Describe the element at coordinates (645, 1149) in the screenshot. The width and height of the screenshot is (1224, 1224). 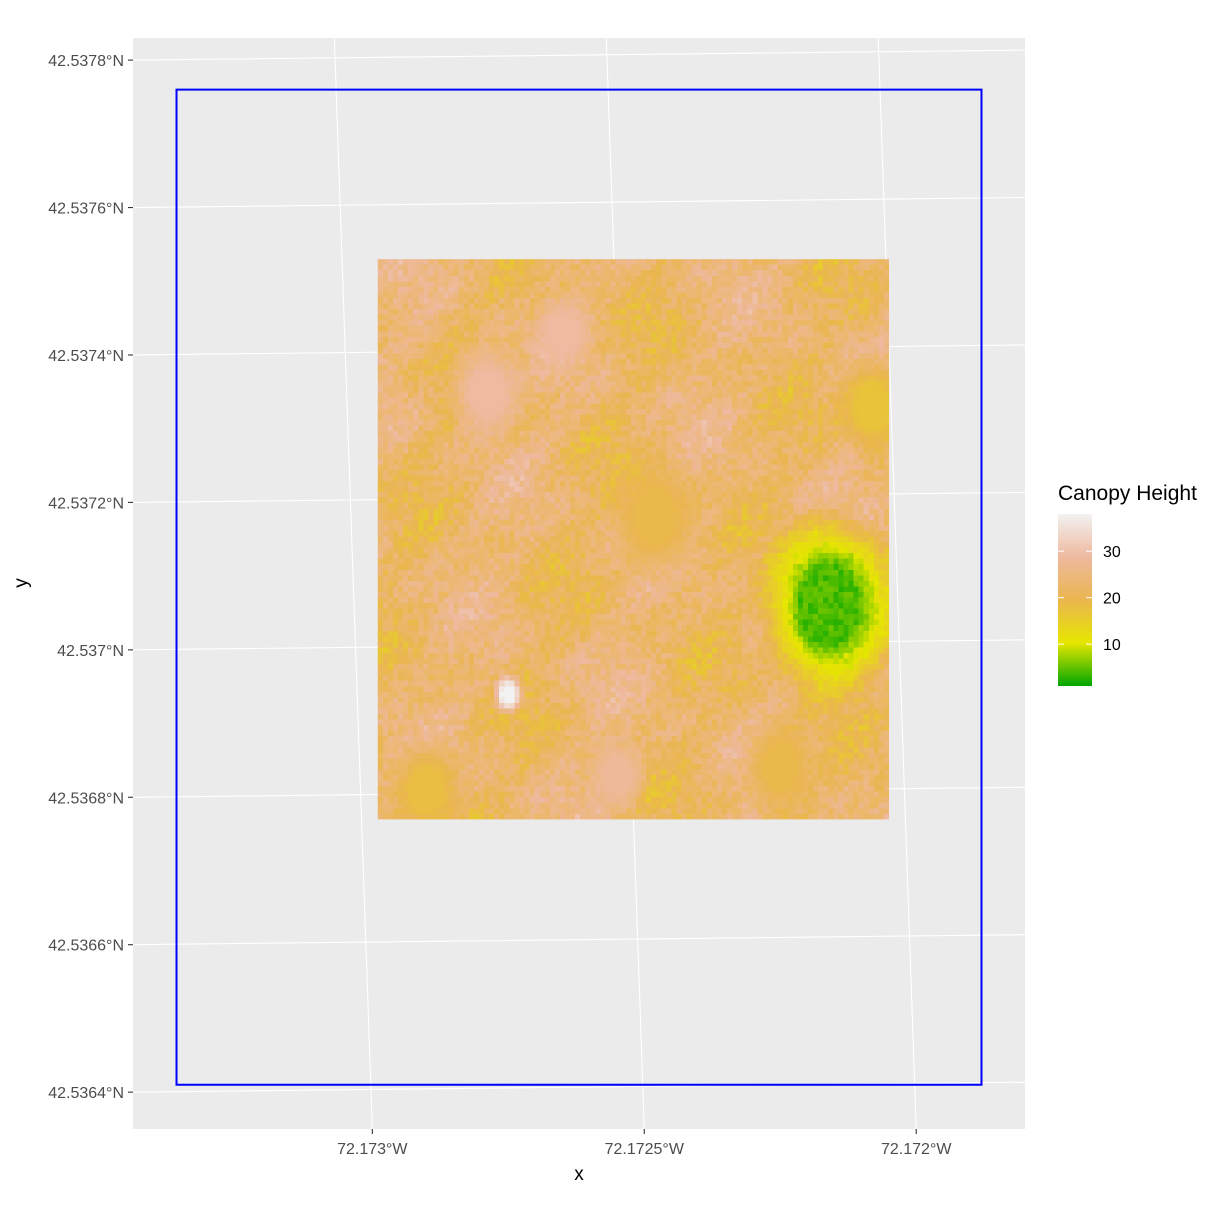
I see `x-tick-label-1: 72.1725°W` at that location.